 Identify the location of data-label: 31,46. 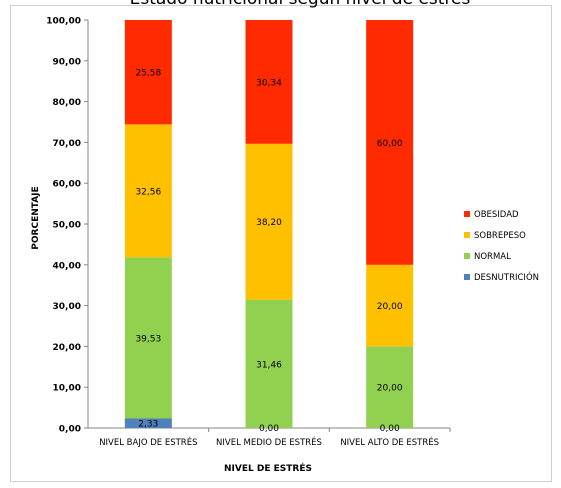
(269, 365).